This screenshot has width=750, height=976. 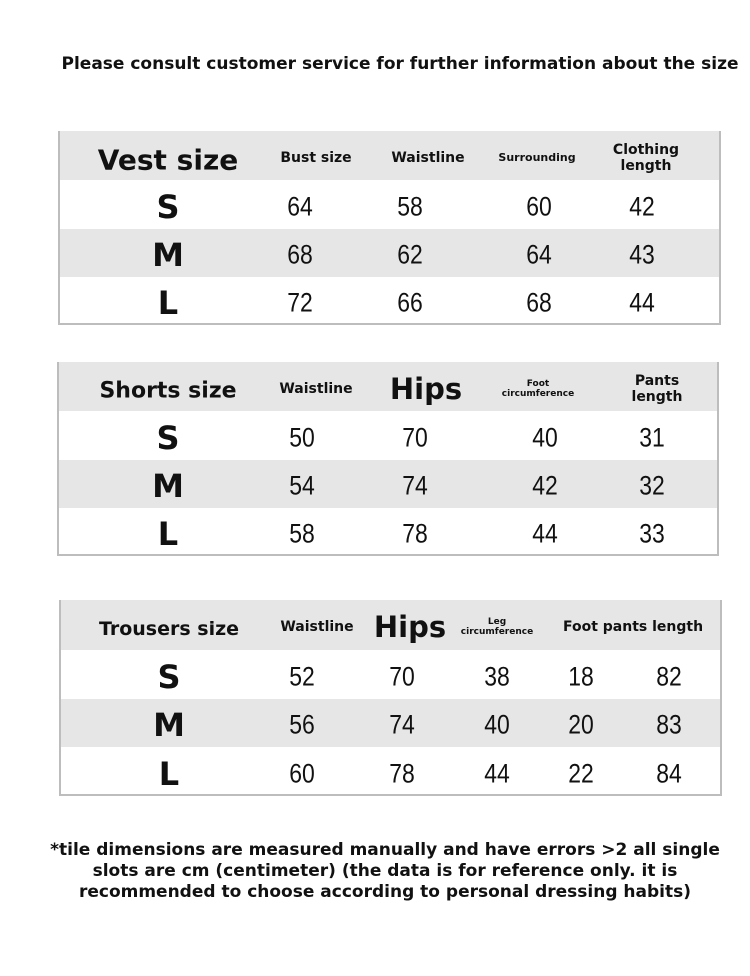 I want to click on table-cell: 82, so click(x=669, y=676).